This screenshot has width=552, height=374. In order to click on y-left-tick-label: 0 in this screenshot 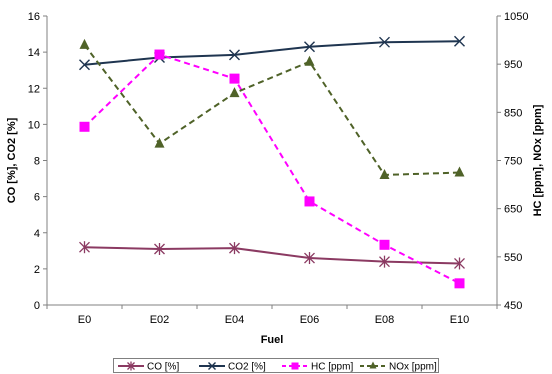, I will do `click(37, 306)`.